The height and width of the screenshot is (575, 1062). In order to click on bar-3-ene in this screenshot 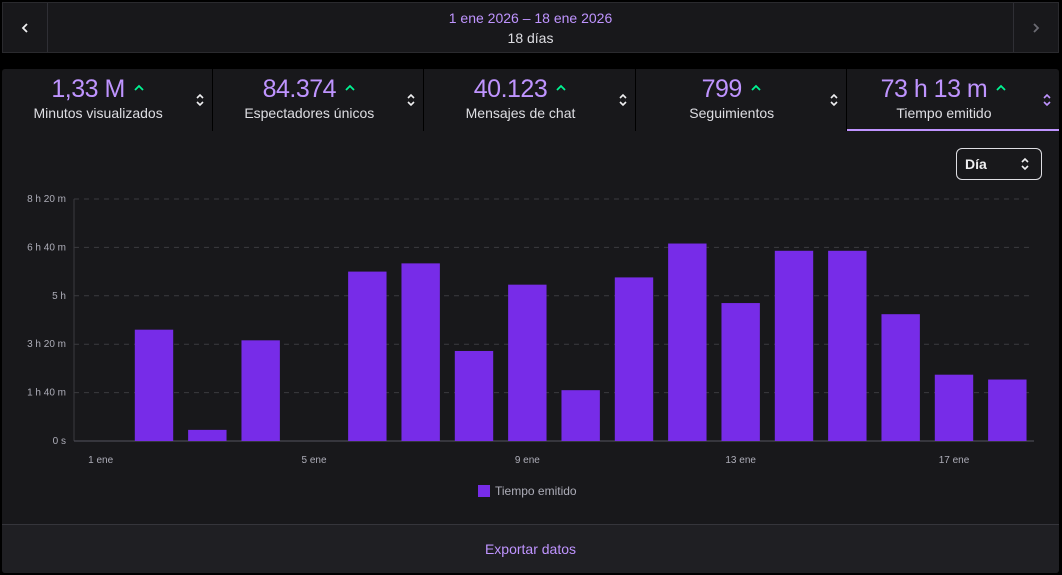, I will do `click(207, 435)`.